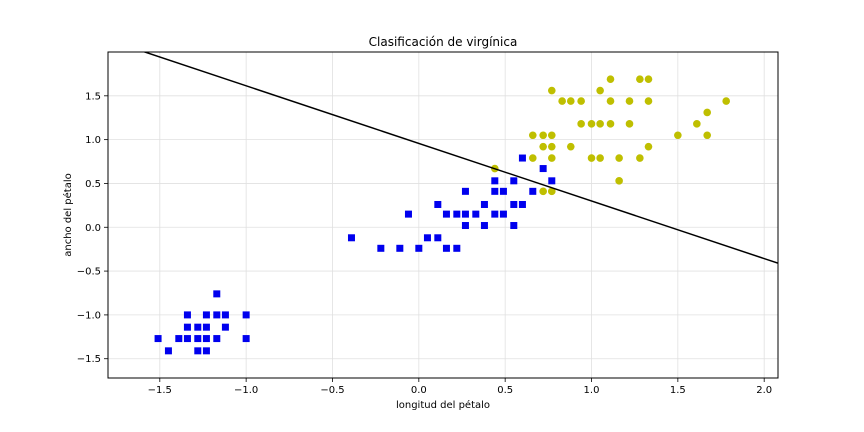 The image size is (864, 432). I want to click on y-tick-label: 0.5, so click(93, 184).